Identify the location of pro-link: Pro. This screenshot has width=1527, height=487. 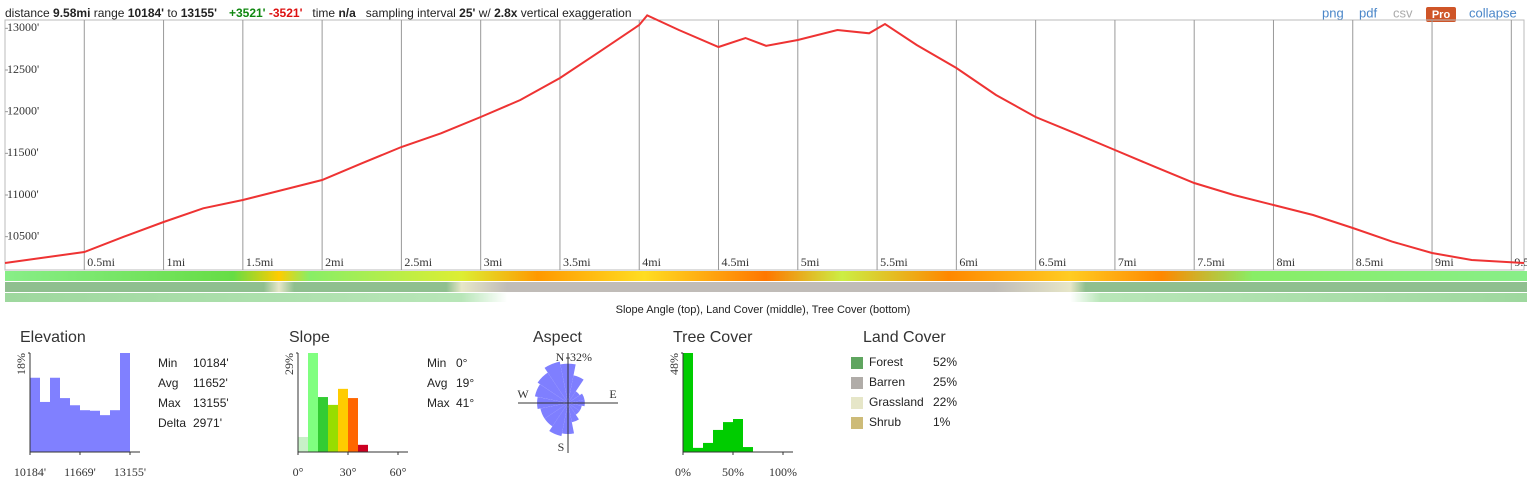
(1441, 15).